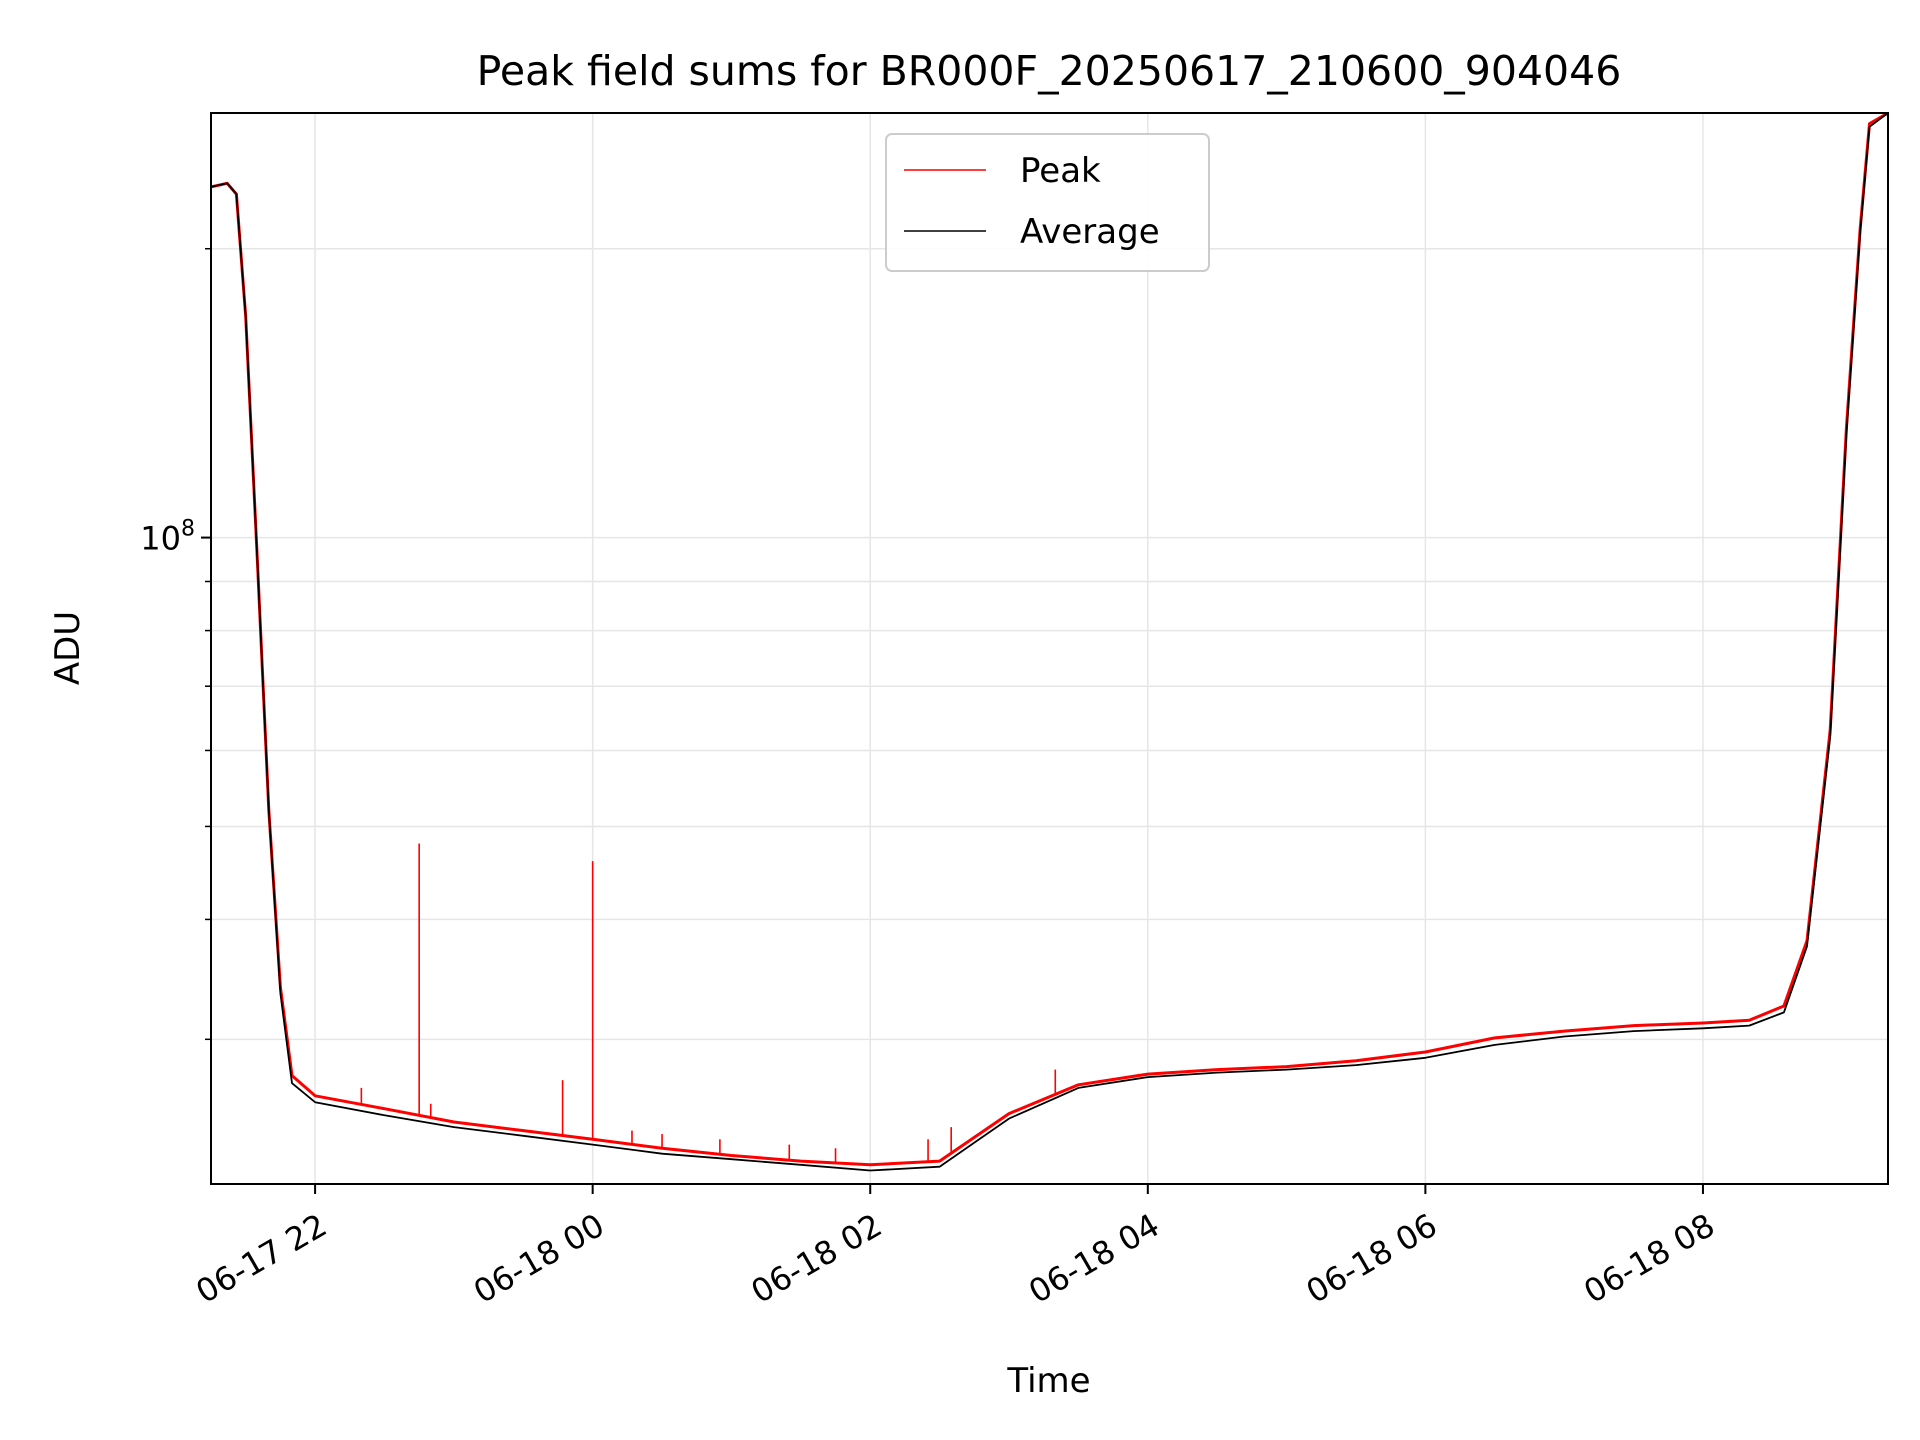 This screenshot has width=1920, height=1440. I want to click on y-tick-label-exponent: 8, so click(188, 529).